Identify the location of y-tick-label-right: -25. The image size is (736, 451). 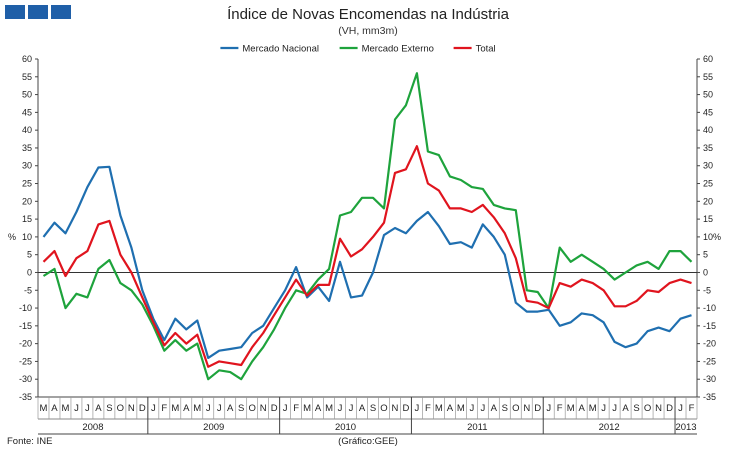
(709, 361).